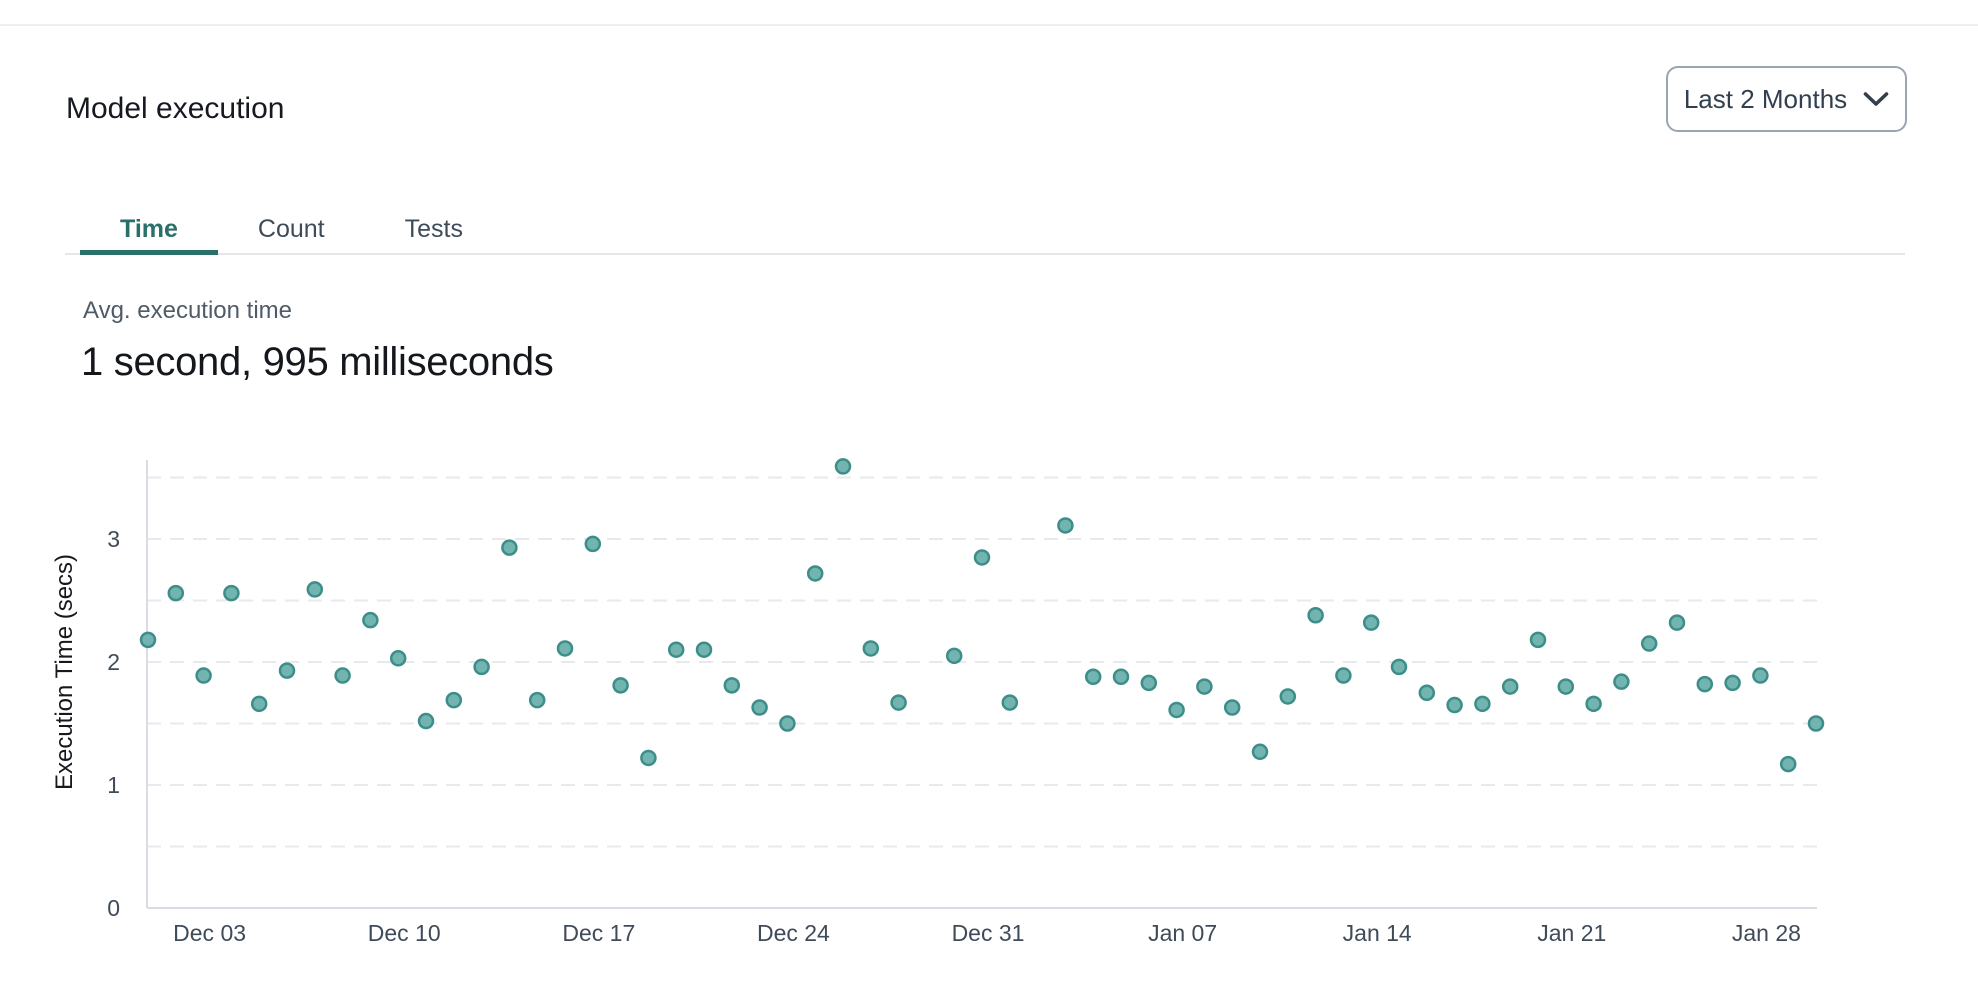  What do you see at coordinates (209, 933) in the screenshot?
I see `x-tick-label: Dec 03` at bounding box center [209, 933].